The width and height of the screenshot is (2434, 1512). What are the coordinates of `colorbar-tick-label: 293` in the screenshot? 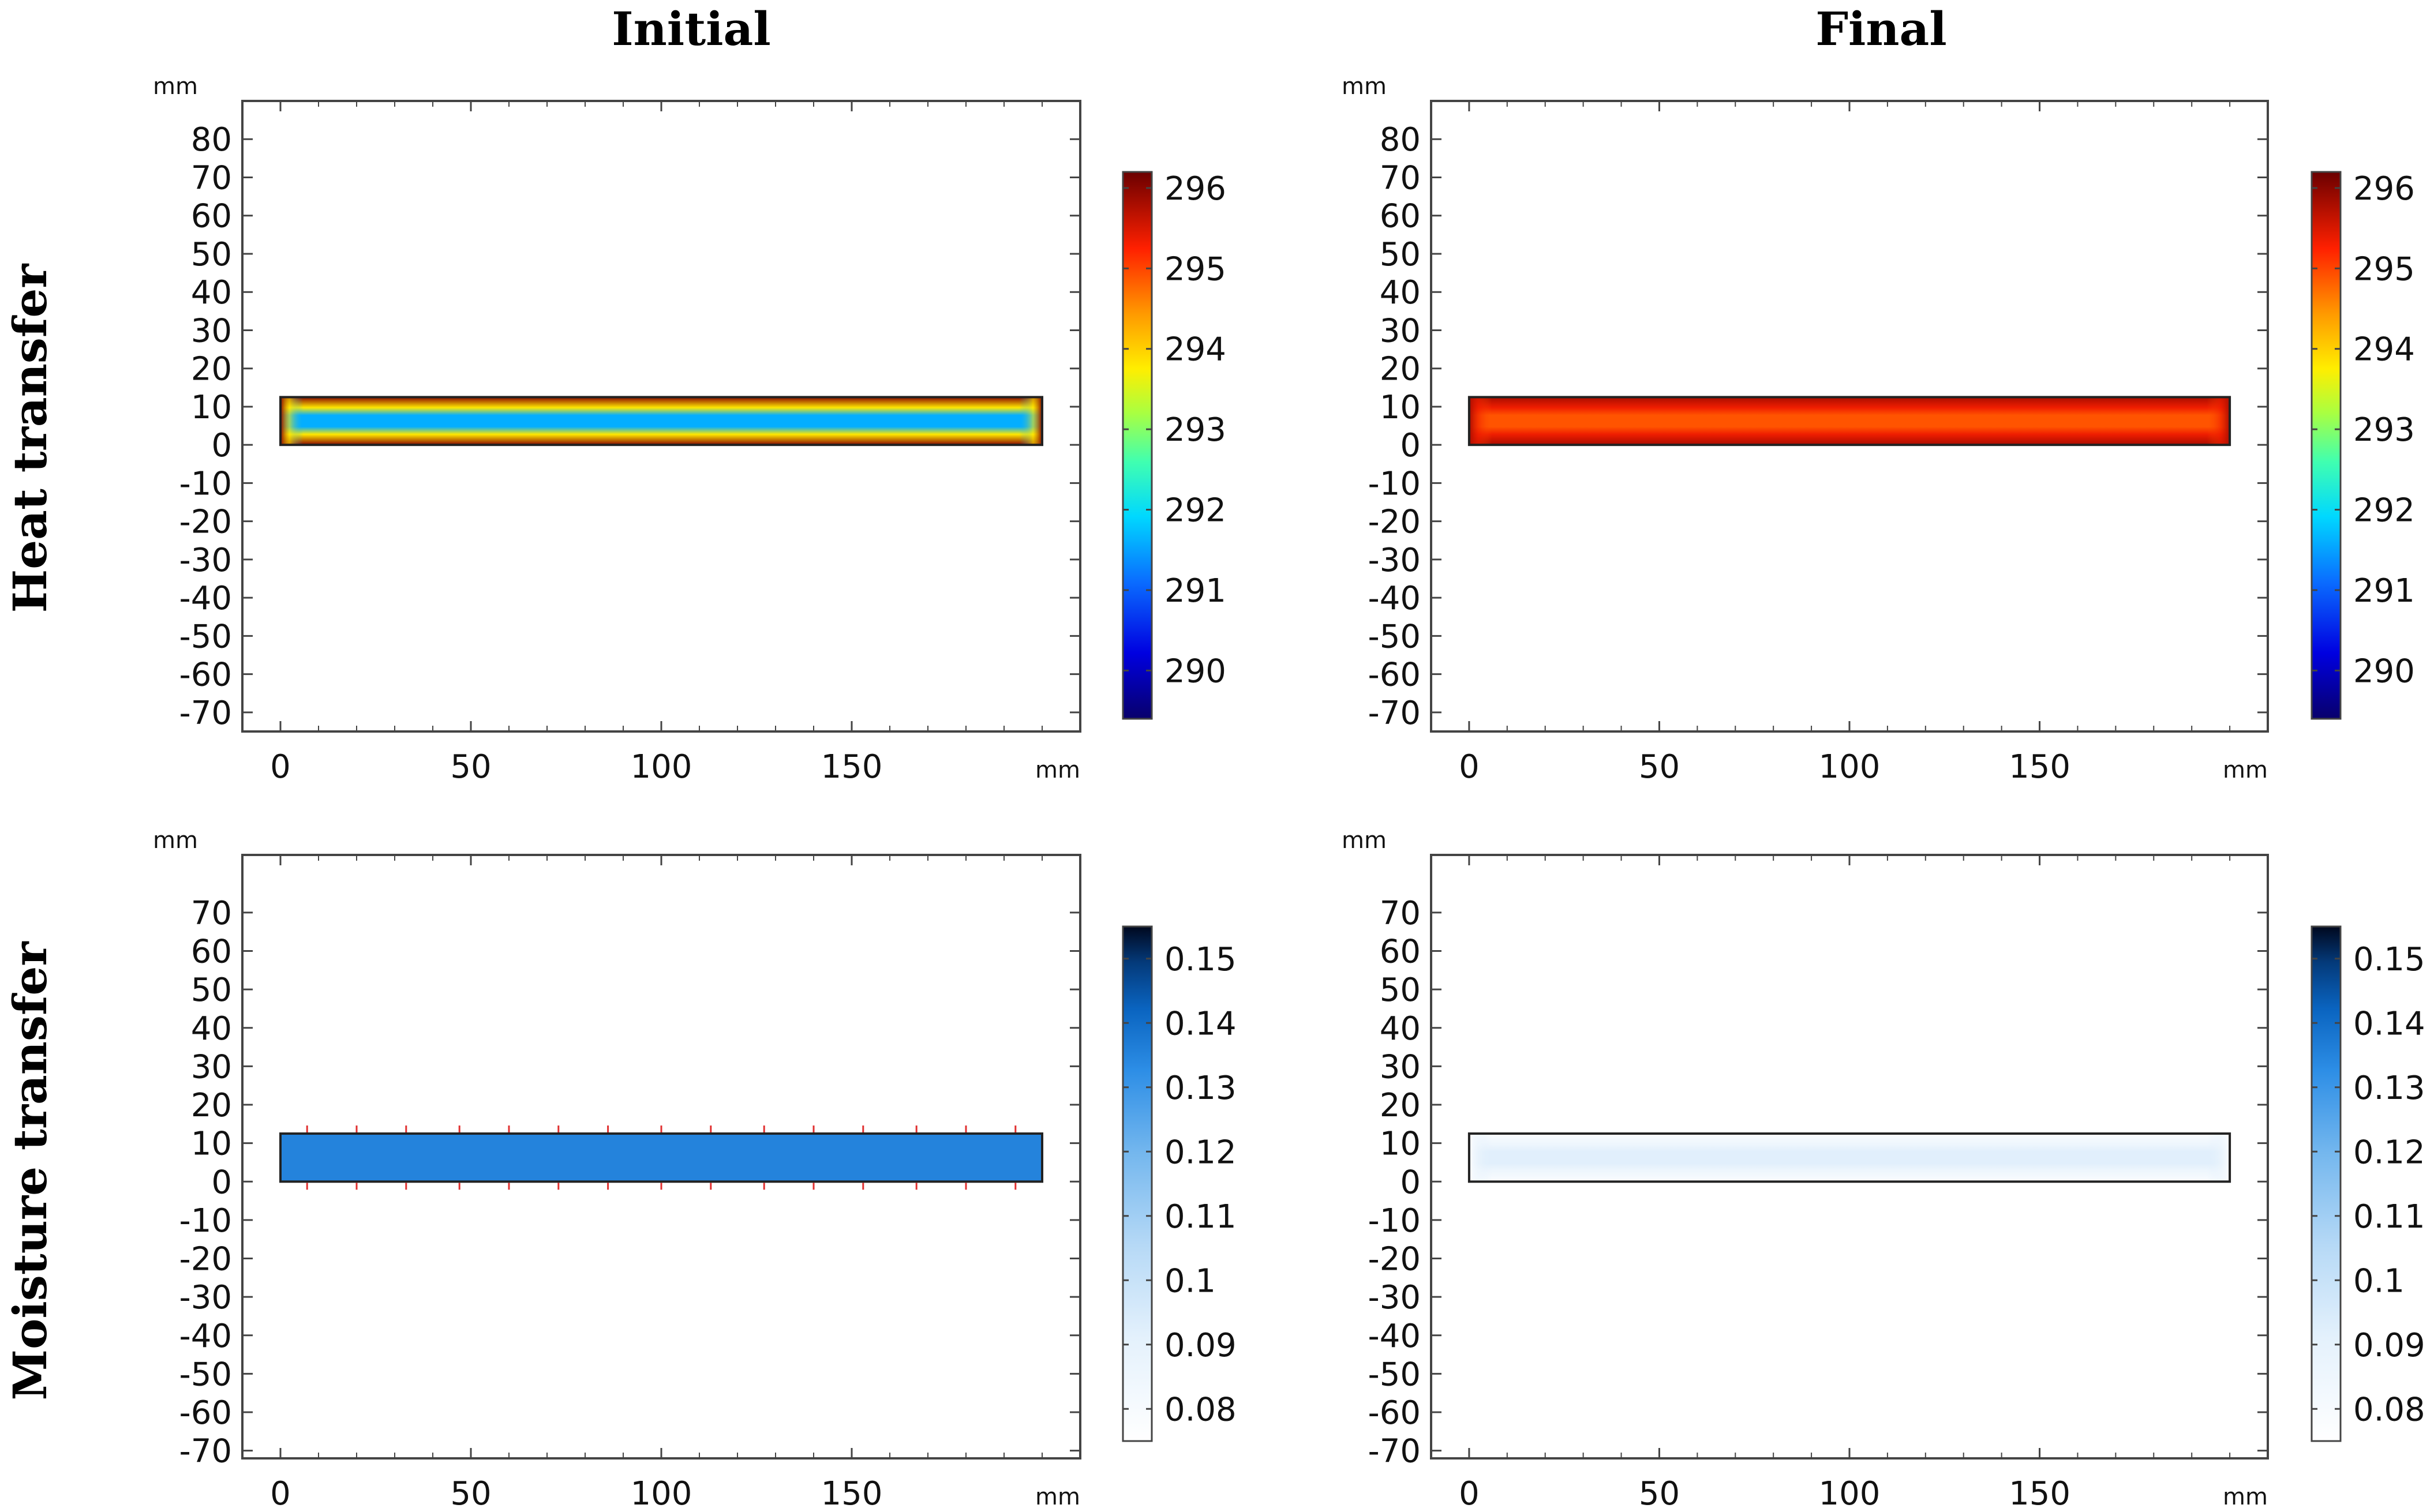 It's located at (1195, 430).